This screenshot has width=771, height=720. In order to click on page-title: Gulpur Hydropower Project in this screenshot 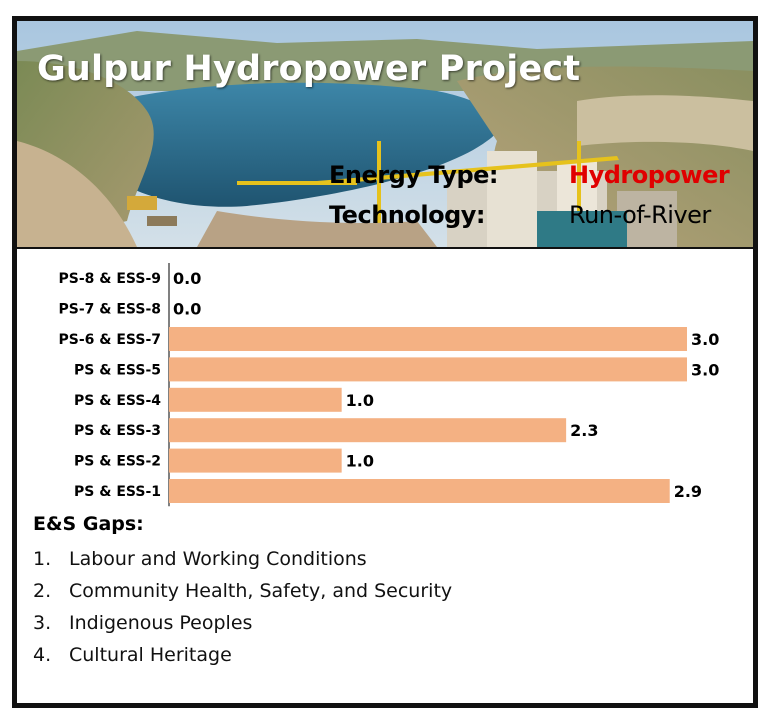, I will do `click(309, 69)`.